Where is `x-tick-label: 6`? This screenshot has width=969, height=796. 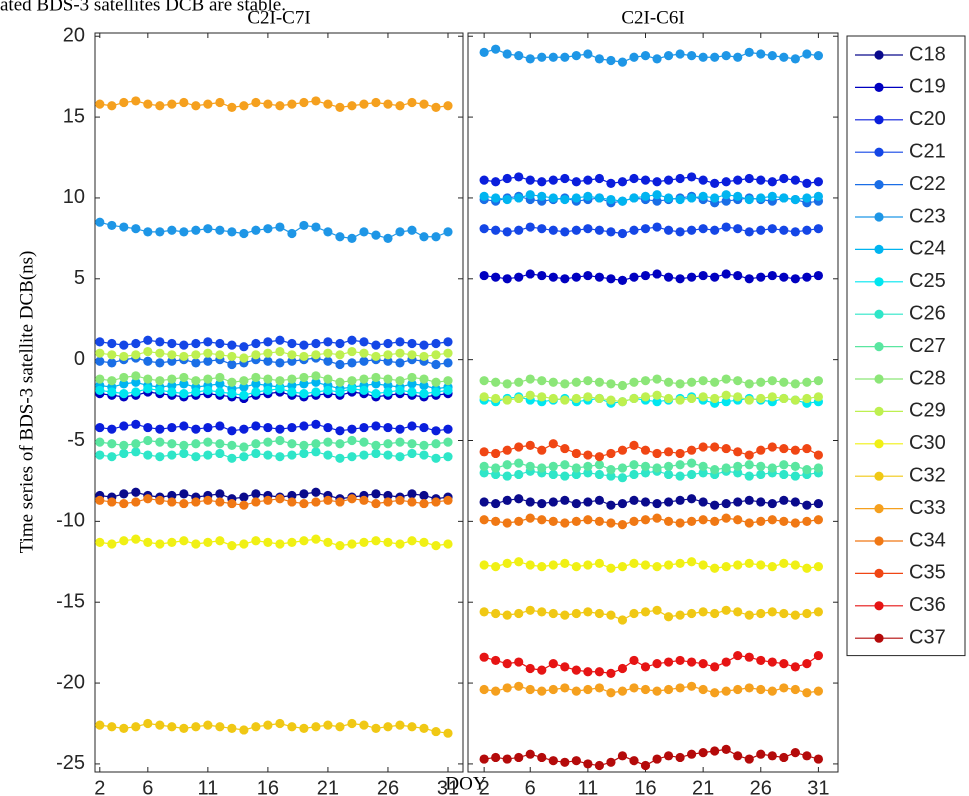
x-tick-label: 6 is located at coordinates (530, 786).